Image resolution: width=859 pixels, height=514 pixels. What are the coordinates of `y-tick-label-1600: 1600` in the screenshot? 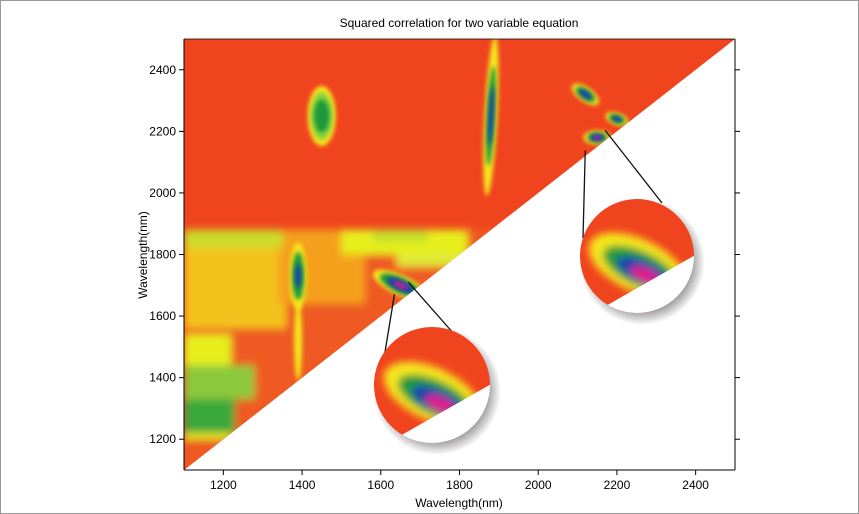 It's located at (162, 316).